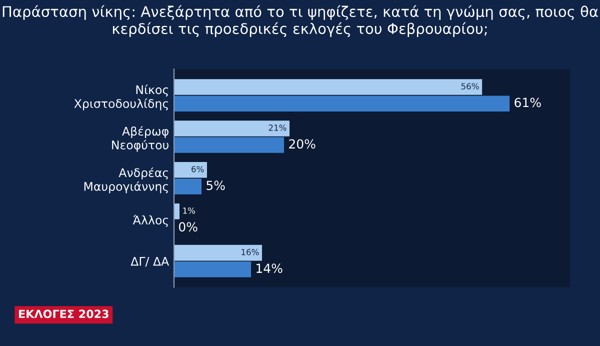  Describe the element at coordinates (126, 181) in the screenshot. I see `y-tick-label: Ανδρέας Μαυρογιάννης` at that location.